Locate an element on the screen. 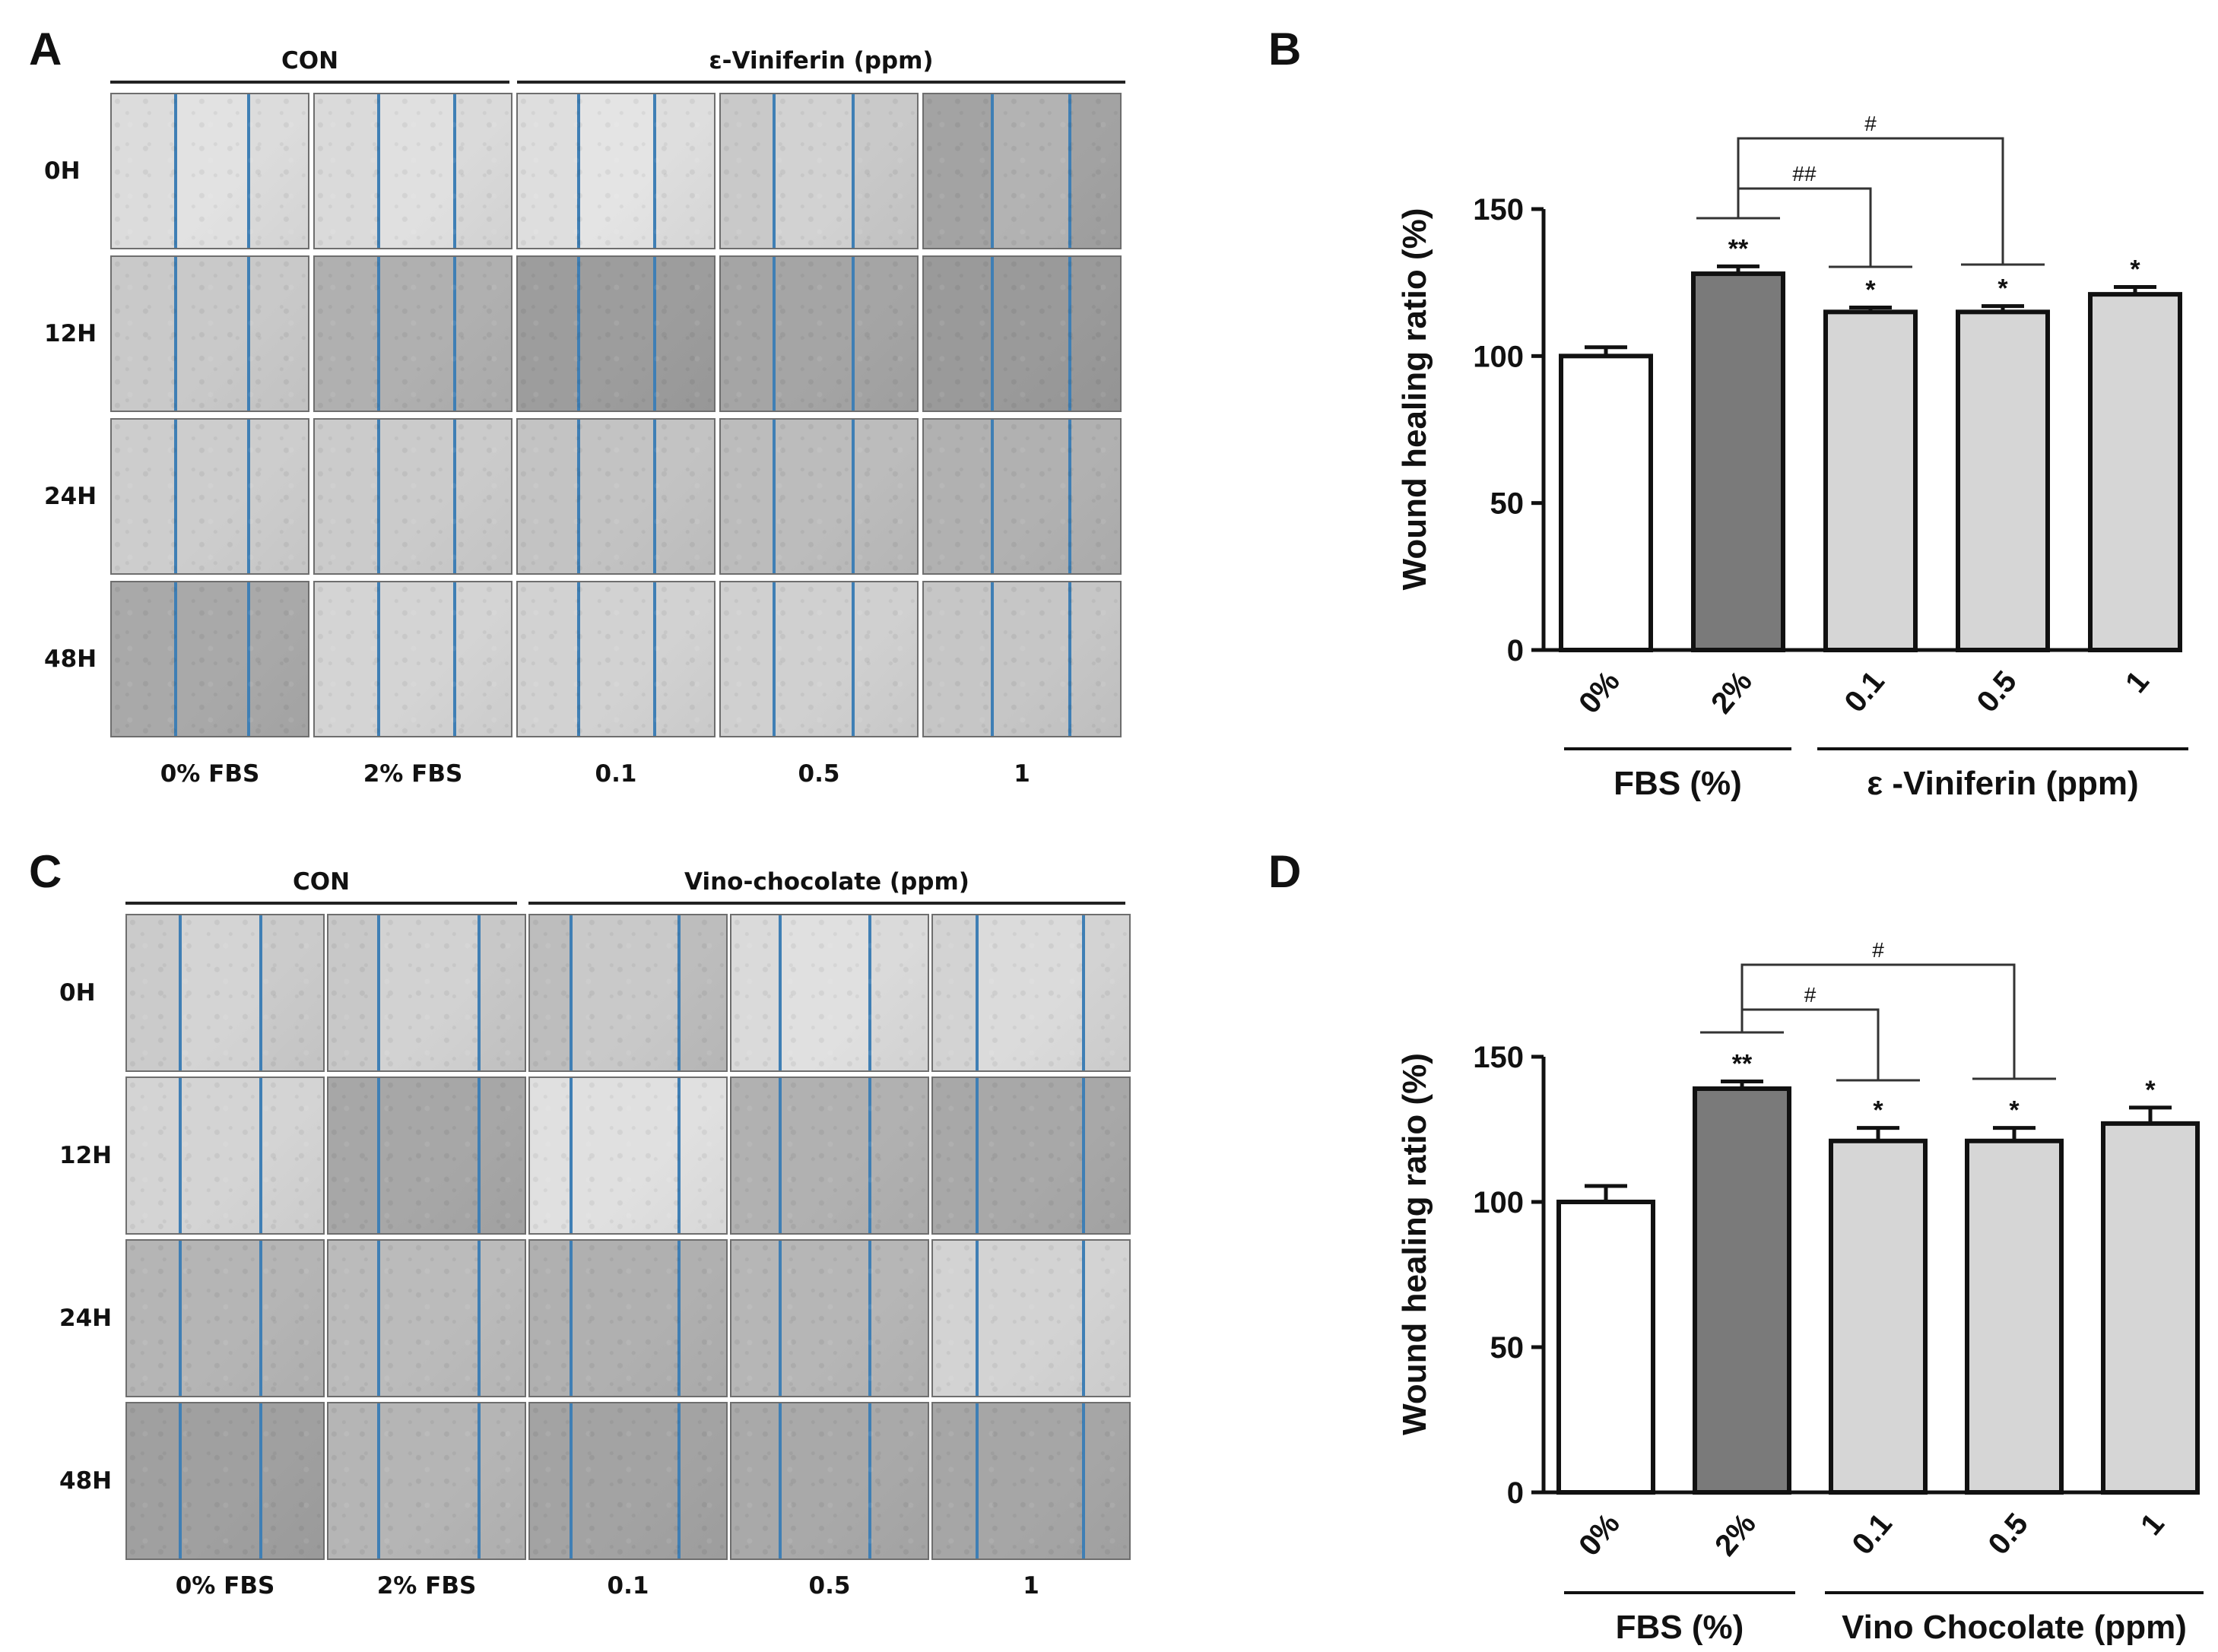 The image size is (2218, 1652). condition-col-label: 0.1 is located at coordinates (628, 1586).